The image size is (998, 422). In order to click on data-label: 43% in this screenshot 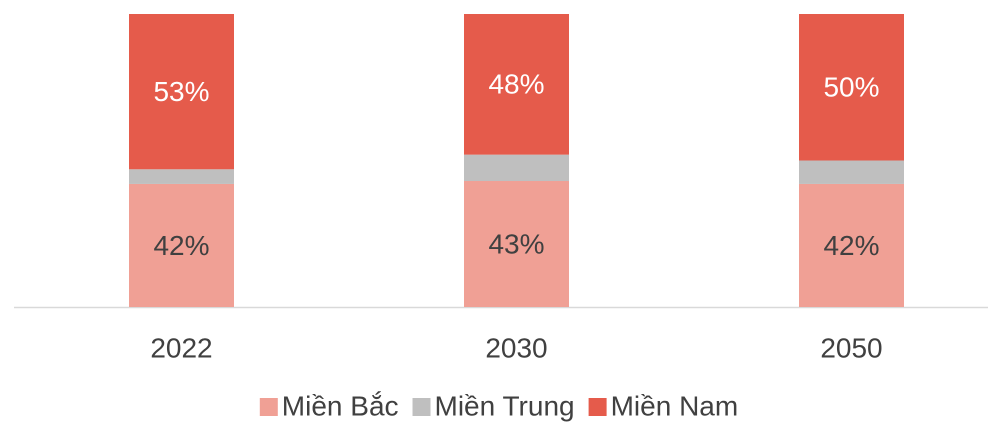, I will do `click(516, 243)`.